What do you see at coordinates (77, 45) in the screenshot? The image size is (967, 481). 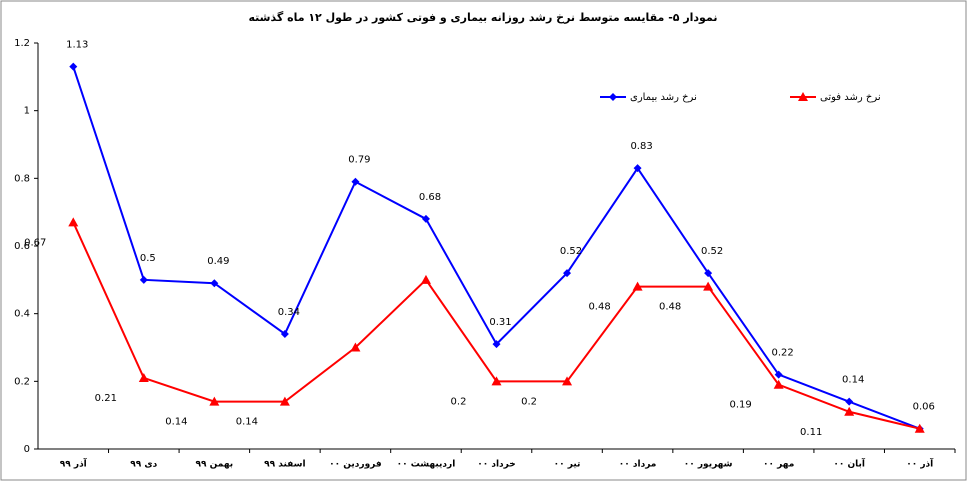 I see `data-label: 1.13` at bounding box center [77, 45].